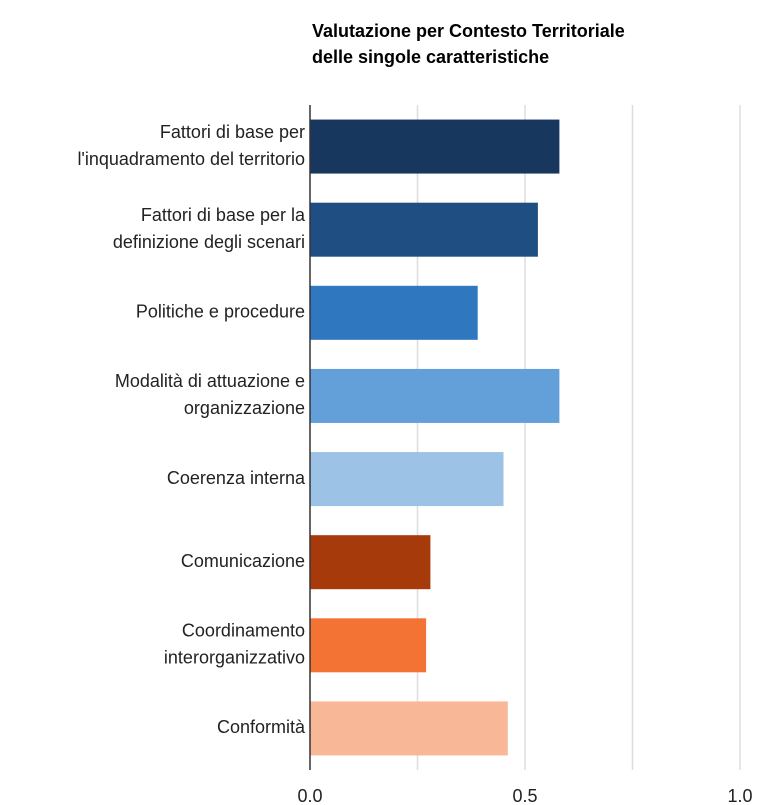 The height and width of the screenshot is (805, 757). Describe the element at coordinates (220, 312) in the screenshot. I see `y-tick-label: Politiche e procedure` at that location.